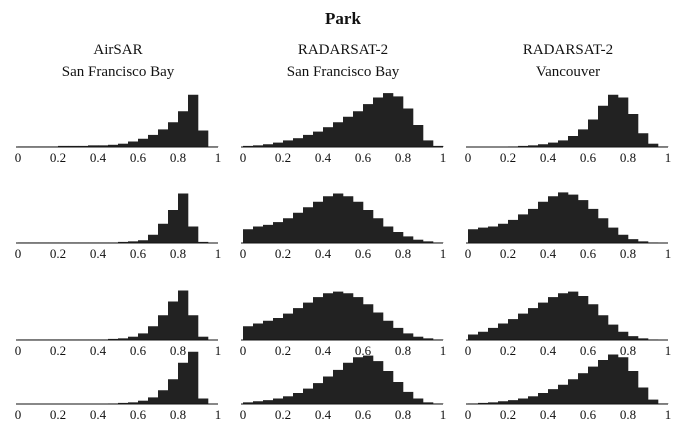 This screenshot has height=429, width=687. What do you see at coordinates (343, 18) in the screenshot?
I see `figure-title: Park` at bounding box center [343, 18].